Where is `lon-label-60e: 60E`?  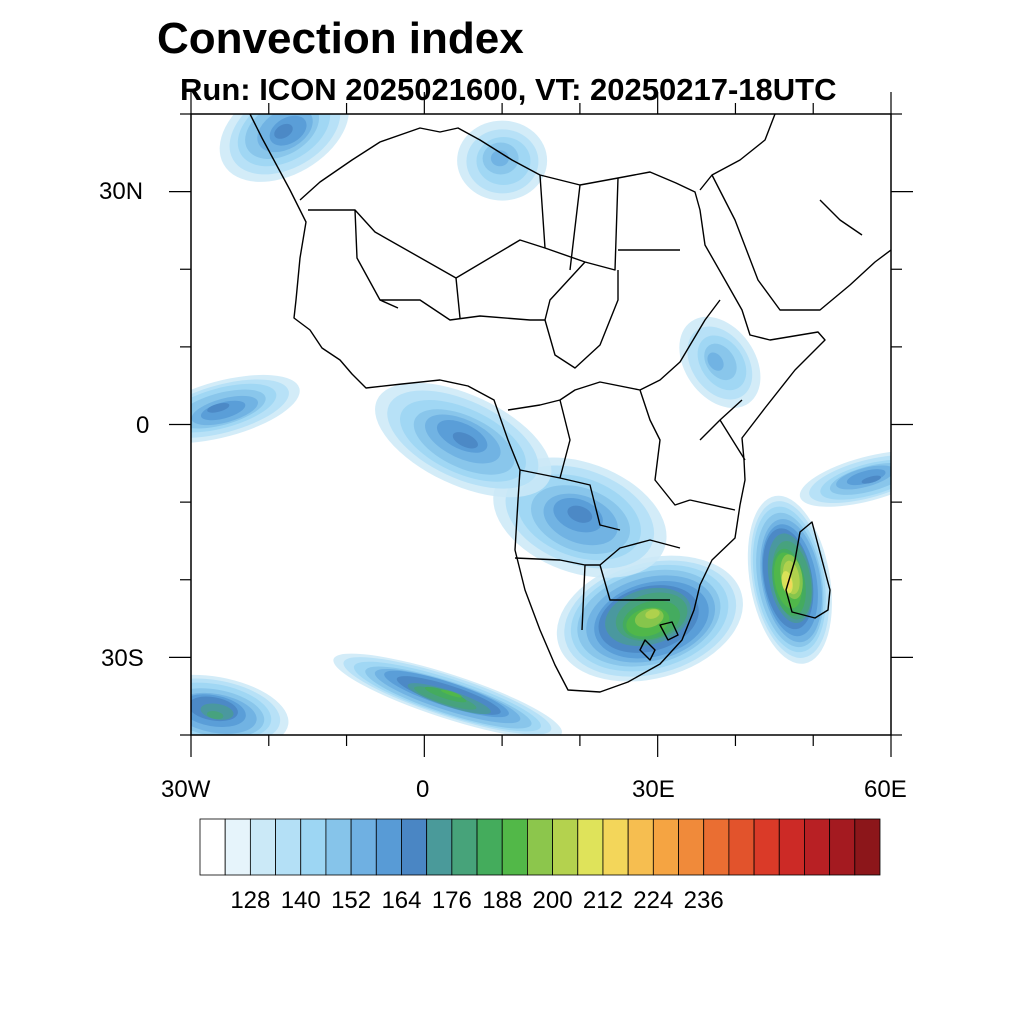
lon-label-60e: 60E is located at coordinates (885, 789).